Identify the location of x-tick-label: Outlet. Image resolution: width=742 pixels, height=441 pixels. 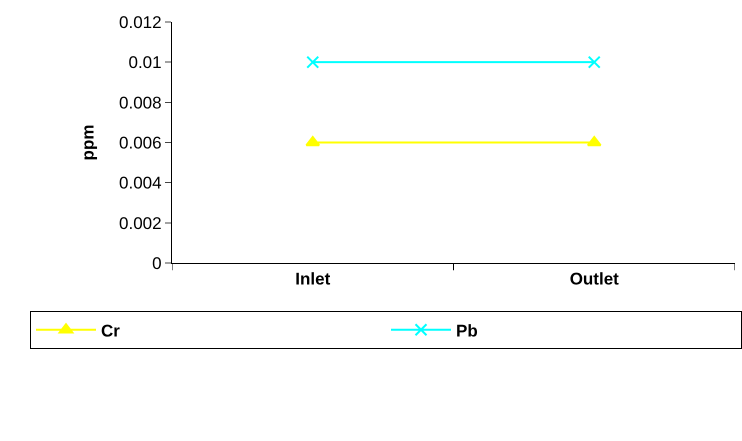
(595, 278).